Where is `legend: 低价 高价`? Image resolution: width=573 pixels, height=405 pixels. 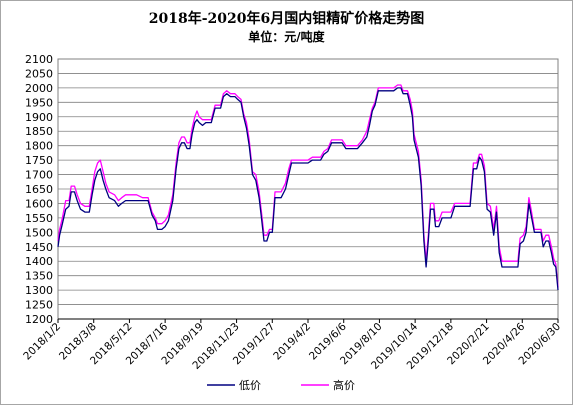
legend: 低价 高价 is located at coordinates (281, 385).